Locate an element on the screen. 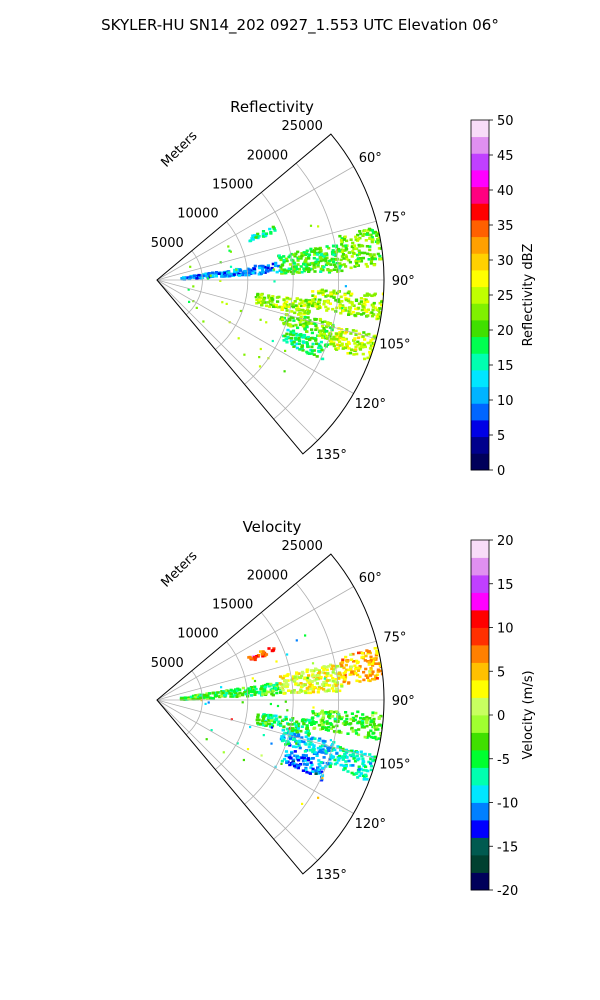  colorbar-tick-label: 20 is located at coordinates (505, 541).